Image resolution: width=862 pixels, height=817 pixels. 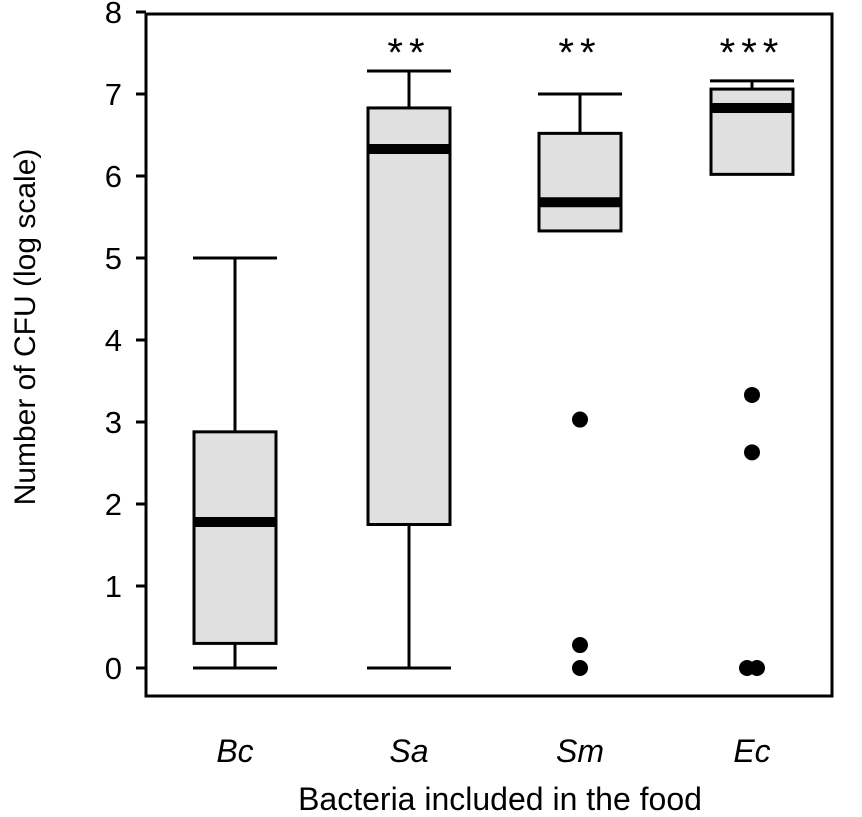 I want to click on y-tick-label: 0, so click(x=113, y=668).